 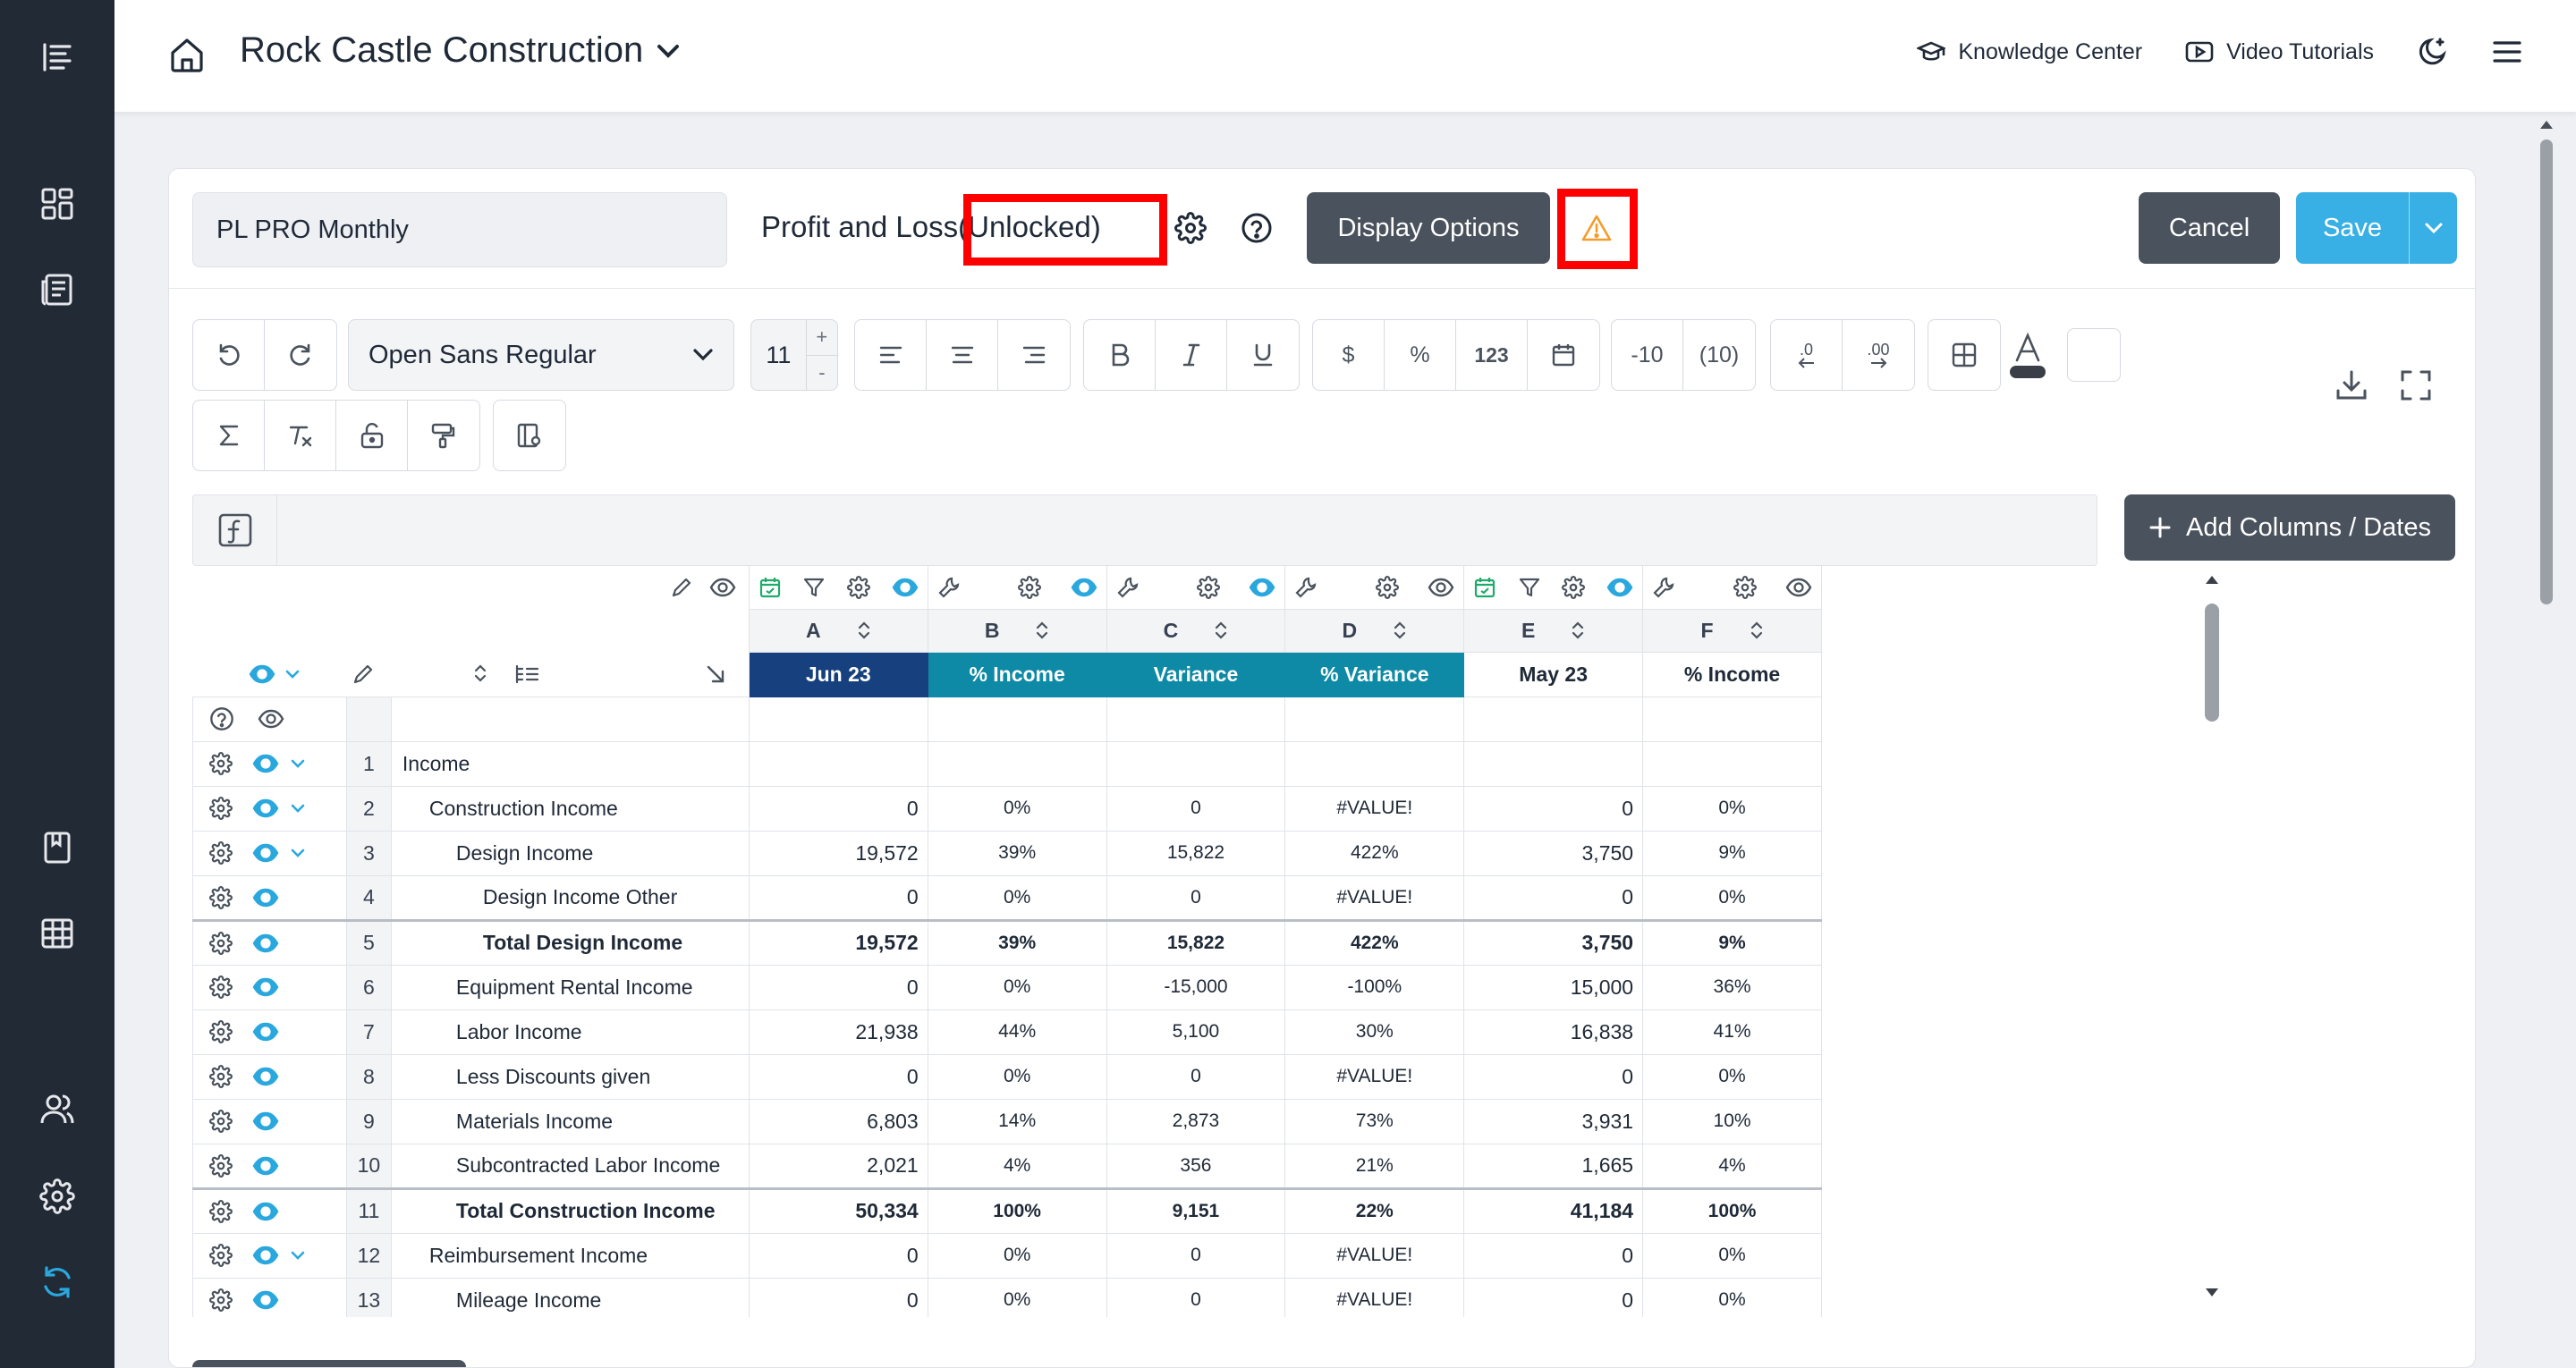 I want to click on save-dropdown-icon, so click(x=2433, y=228).